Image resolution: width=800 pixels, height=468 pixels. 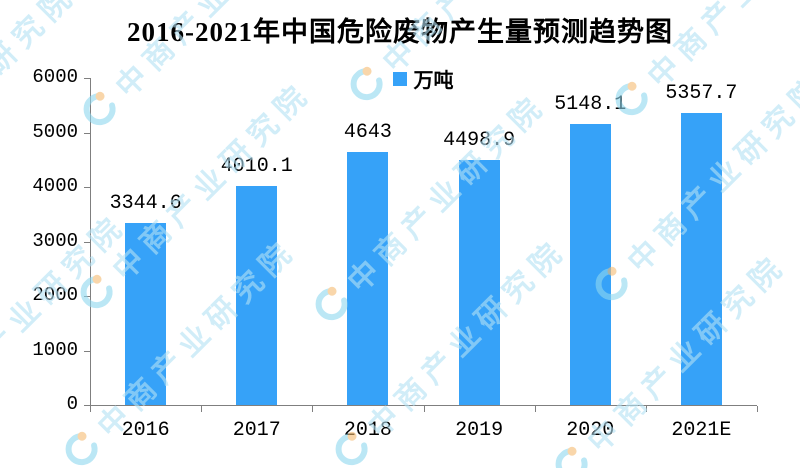 I want to click on legend: 万吨, so click(x=423, y=78).